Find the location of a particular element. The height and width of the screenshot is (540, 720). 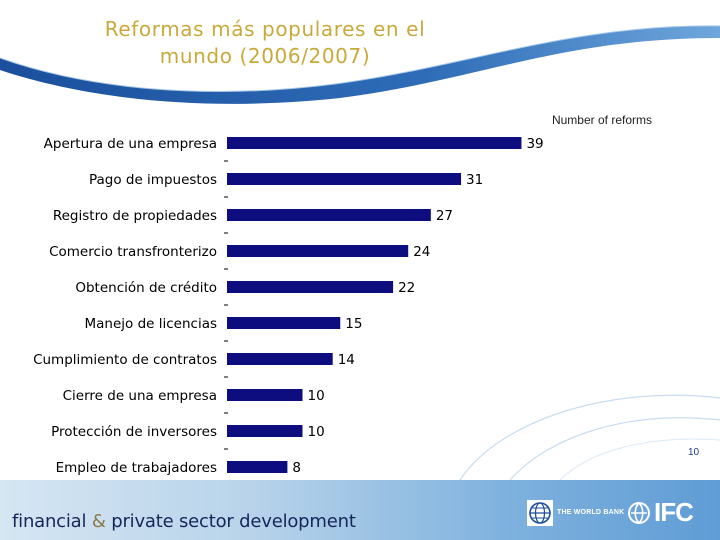

units-label: Number of reforms is located at coordinates (601, 120).